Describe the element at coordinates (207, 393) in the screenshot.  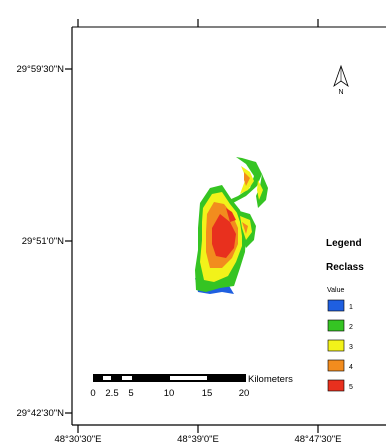
I see `scale-tick-15: 15` at that location.